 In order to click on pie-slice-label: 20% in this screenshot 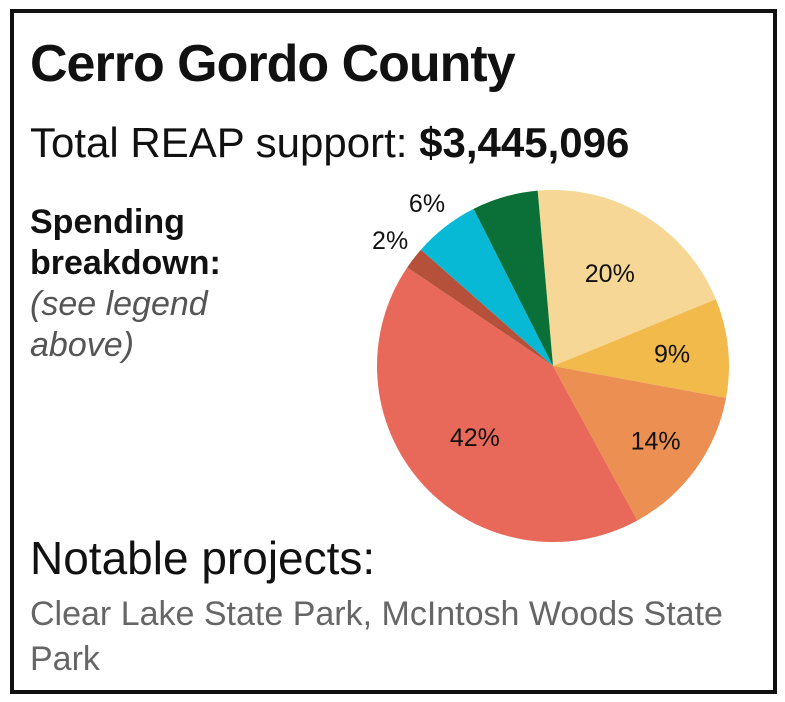, I will do `click(610, 274)`.